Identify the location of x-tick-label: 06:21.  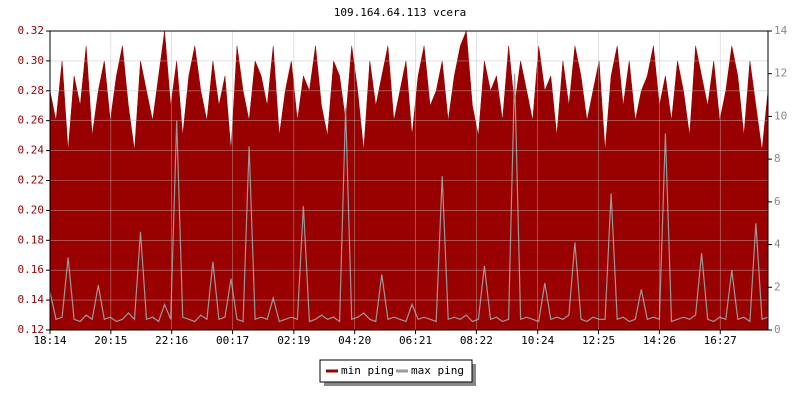
(415, 340).